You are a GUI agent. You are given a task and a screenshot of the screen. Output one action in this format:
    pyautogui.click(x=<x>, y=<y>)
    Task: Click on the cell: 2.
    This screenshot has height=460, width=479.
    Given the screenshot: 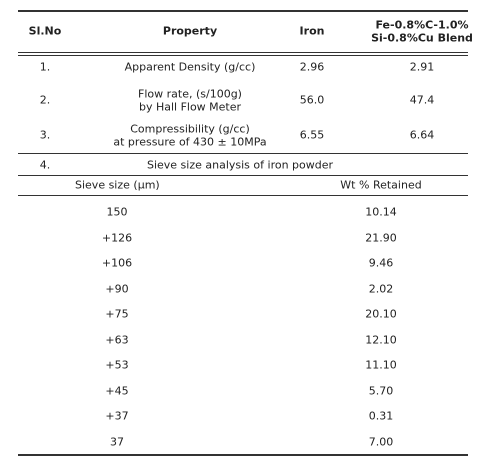 What is the action you would take?
    pyautogui.click(x=45, y=100)
    